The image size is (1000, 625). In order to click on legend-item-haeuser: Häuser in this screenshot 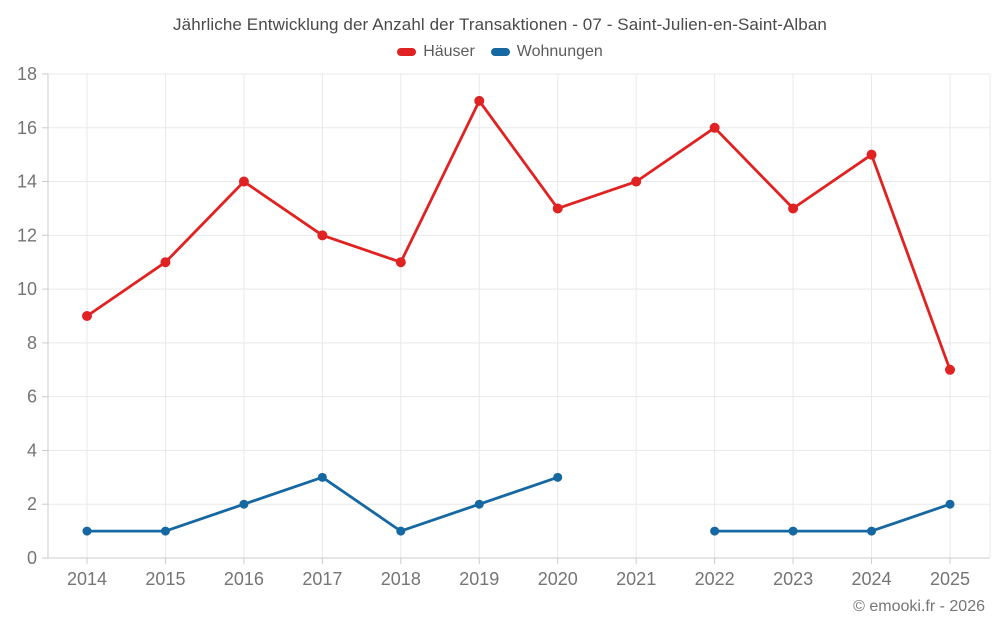, I will do `click(436, 52)`.